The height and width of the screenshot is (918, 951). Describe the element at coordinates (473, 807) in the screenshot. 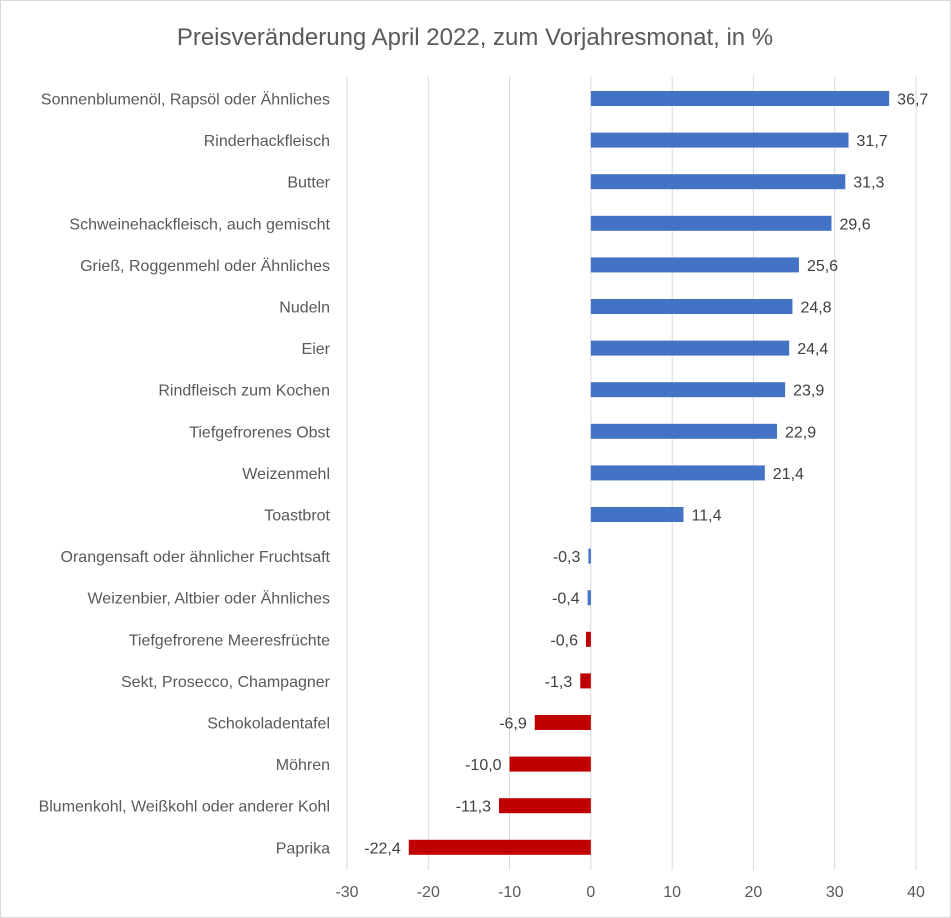

I see `data-label: -11,3` at that location.